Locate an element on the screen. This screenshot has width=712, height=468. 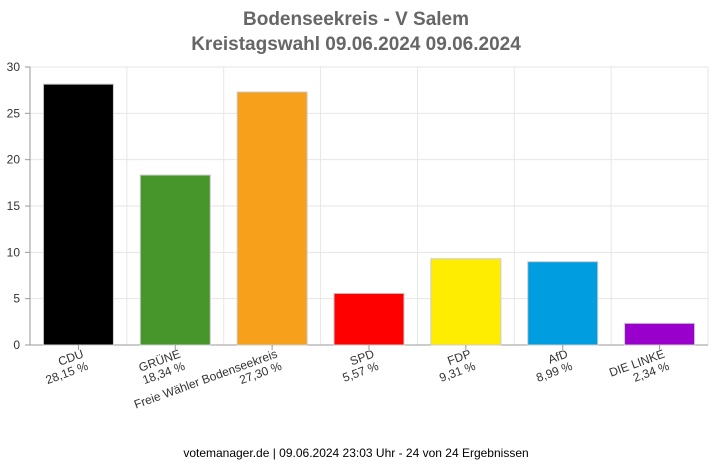
x-tick-label: CDU28,15 % is located at coordinates (64, 367).